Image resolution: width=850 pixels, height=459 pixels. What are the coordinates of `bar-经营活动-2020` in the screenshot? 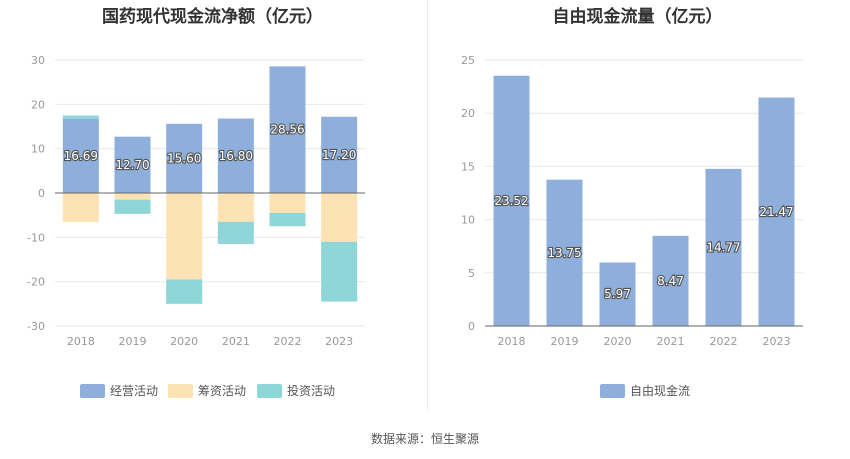 It's located at (184, 158).